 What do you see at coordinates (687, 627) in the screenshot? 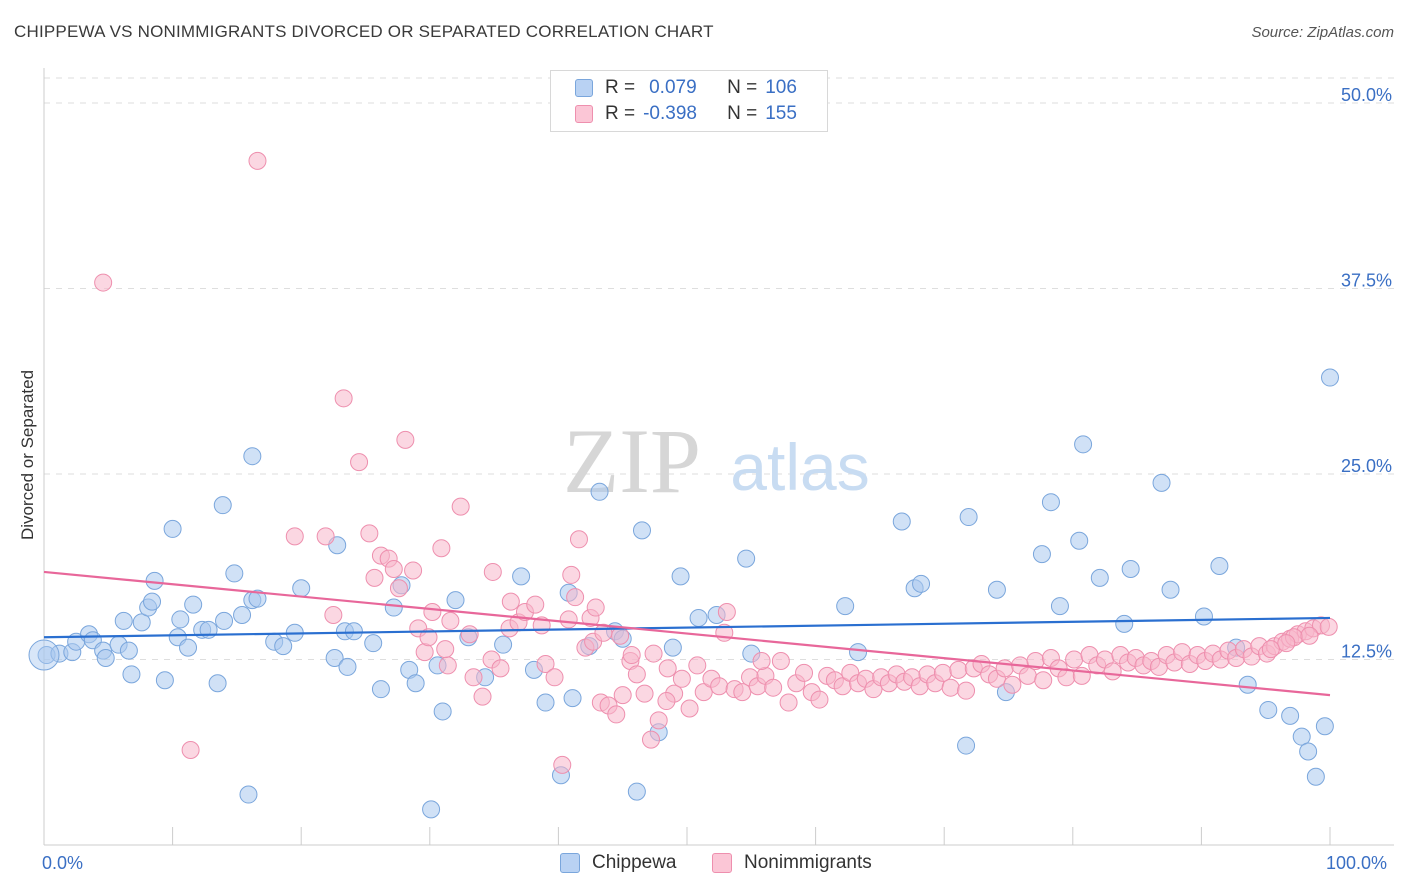
I see `chippewa-trend-line` at bounding box center [687, 627].